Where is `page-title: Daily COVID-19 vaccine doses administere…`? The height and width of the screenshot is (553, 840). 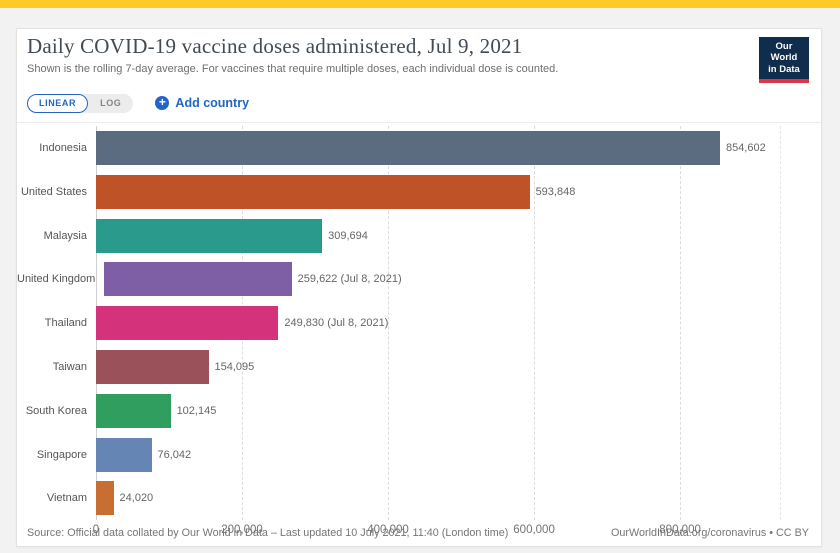 page-title: Daily COVID-19 vaccine doses administere… is located at coordinates (275, 46).